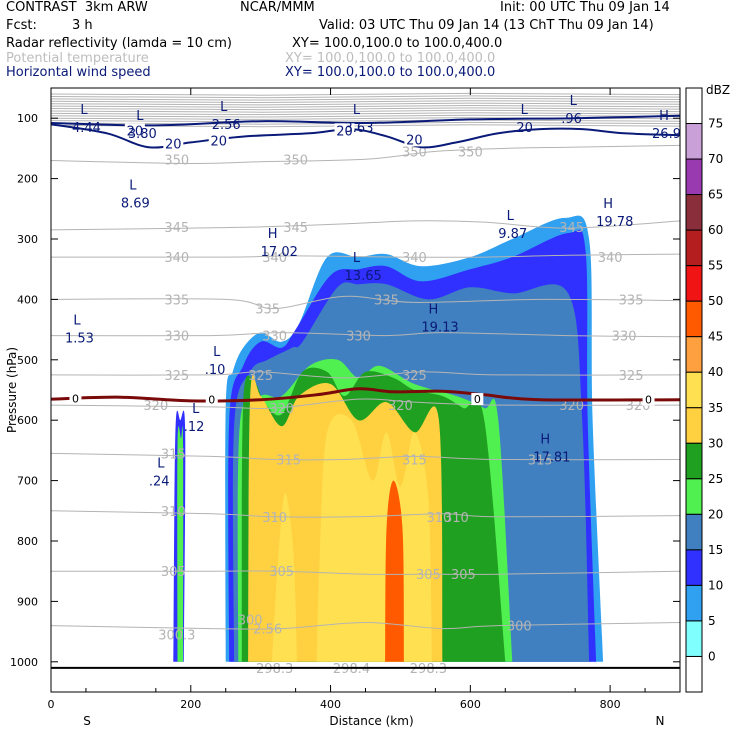  What do you see at coordinates (715, 443) in the screenshot?
I see `colorbar-level-label: 30` at bounding box center [715, 443].